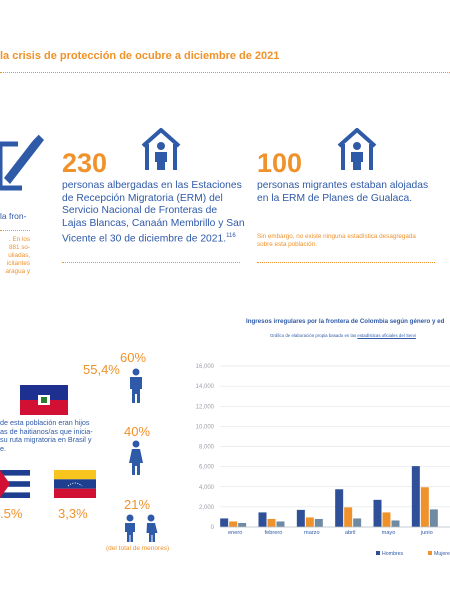 The width and height of the screenshot is (450, 600). Describe the element at coordinates (73, 513) in the screenshot. I see `venezuela-pct: 3,3%` at that location.